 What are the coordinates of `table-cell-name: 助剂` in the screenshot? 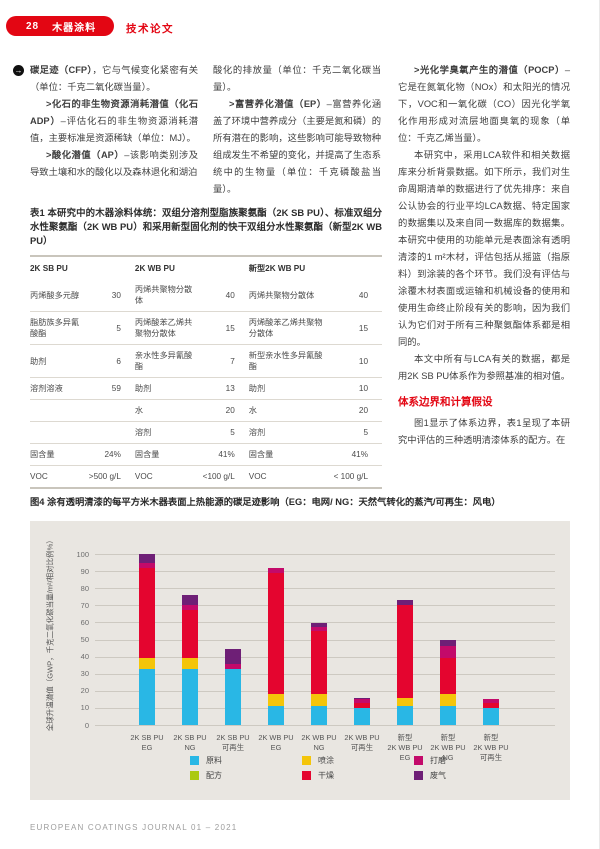 It's located at (291, 388).